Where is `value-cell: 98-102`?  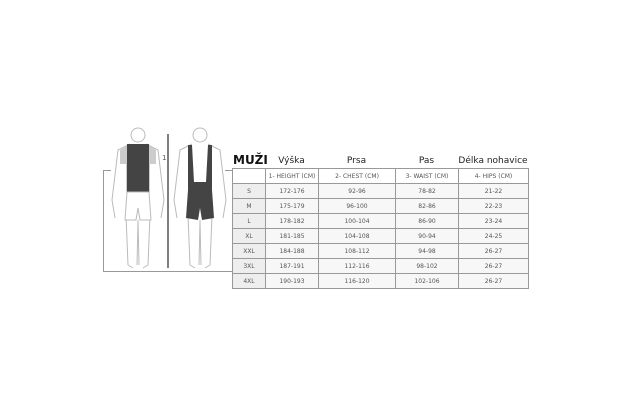
value-cell: 98-102 is located at coordinates (427, 266).